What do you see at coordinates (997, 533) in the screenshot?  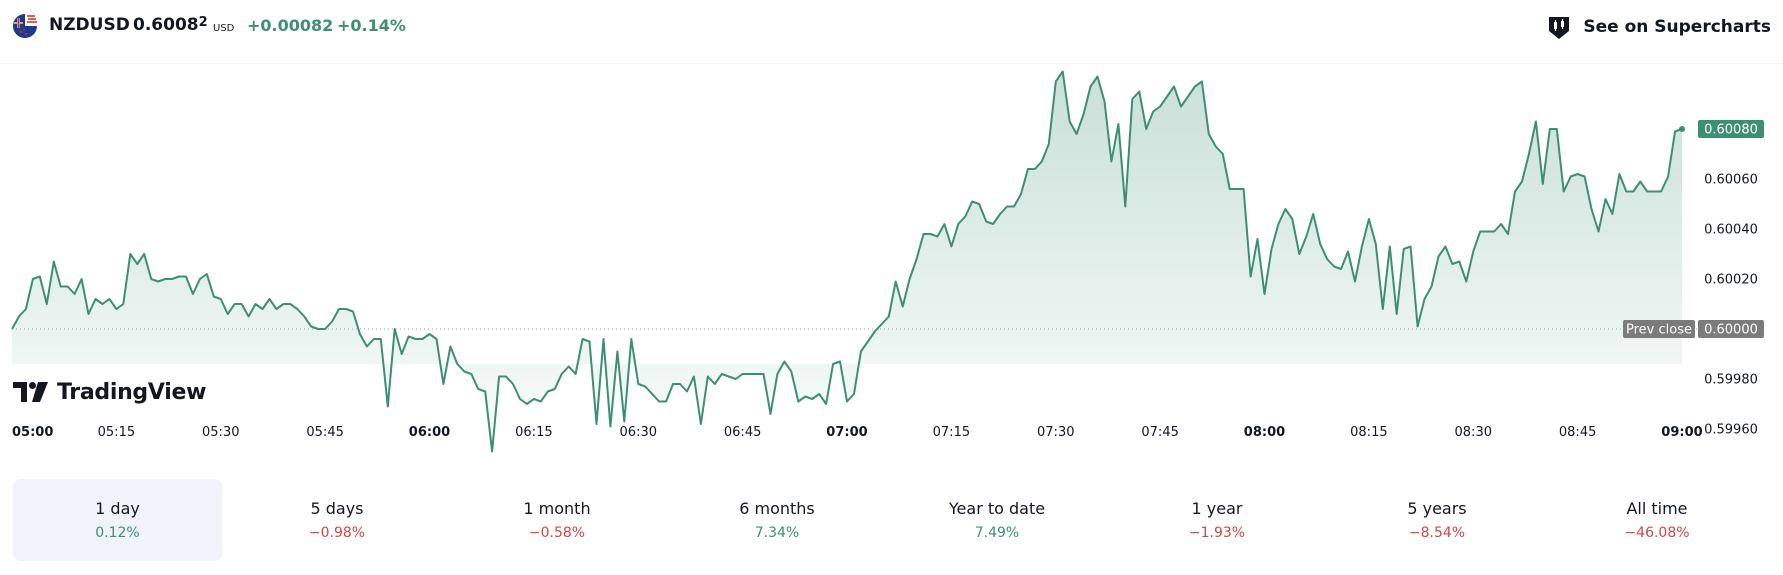 I see `period-change: 7.49%` at bounding box center [997, 533].